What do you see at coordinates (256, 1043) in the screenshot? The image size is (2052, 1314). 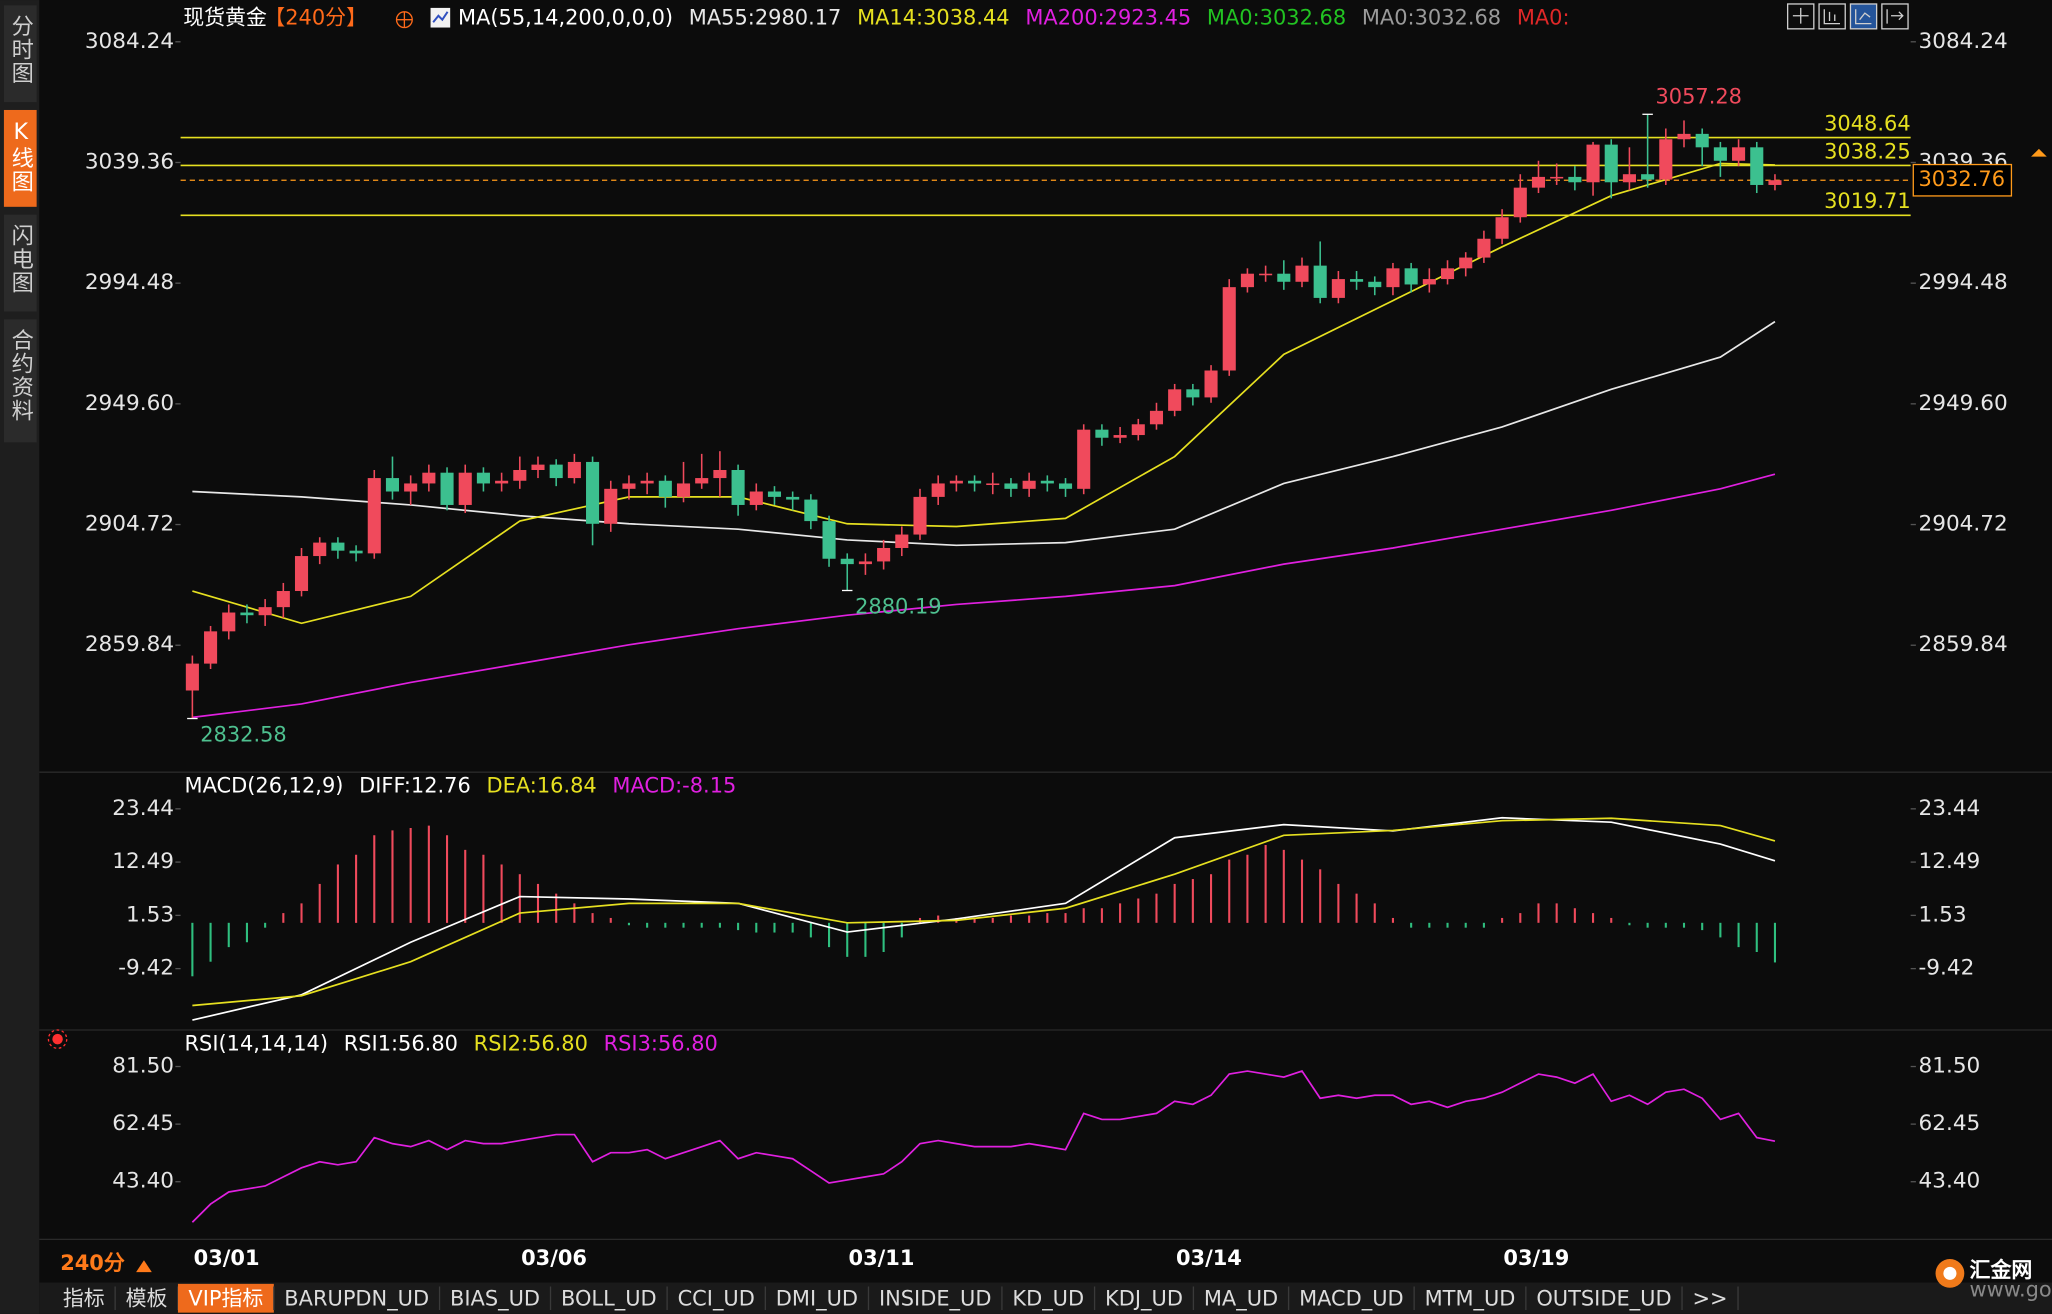 I see `legend-entry: RSI(14,14,14)` at bounding box center [256, 1043].